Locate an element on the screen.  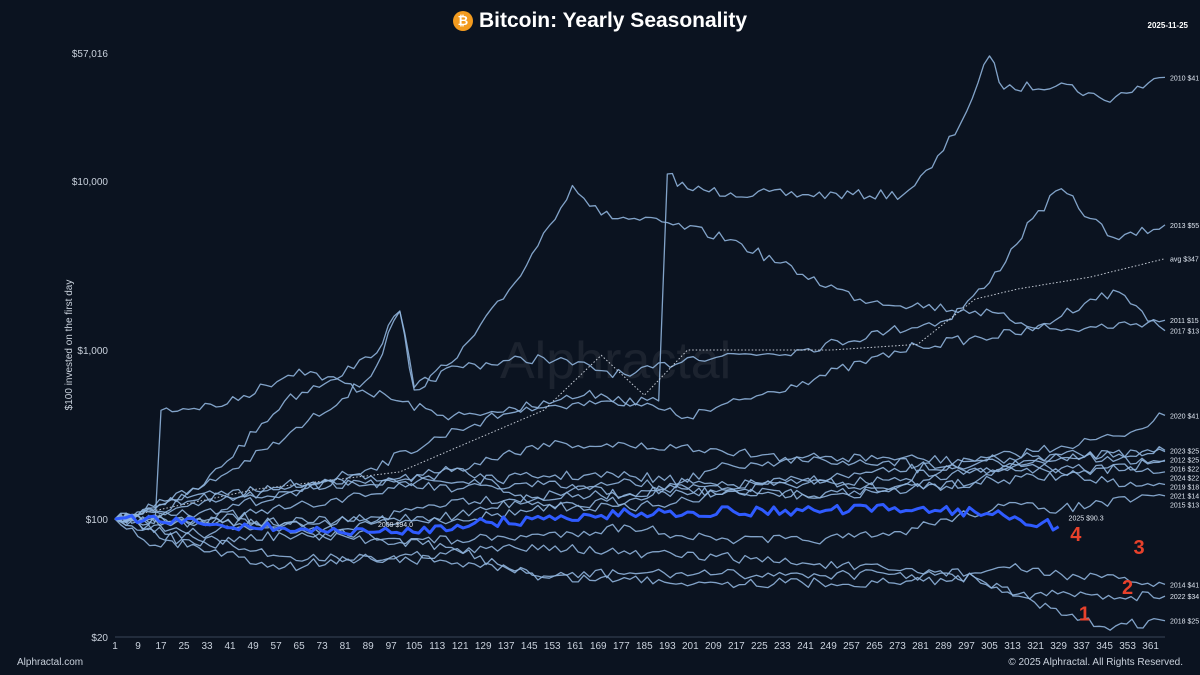
series-label-2023: 2023 $25 is located at coordinates (1184, 451).